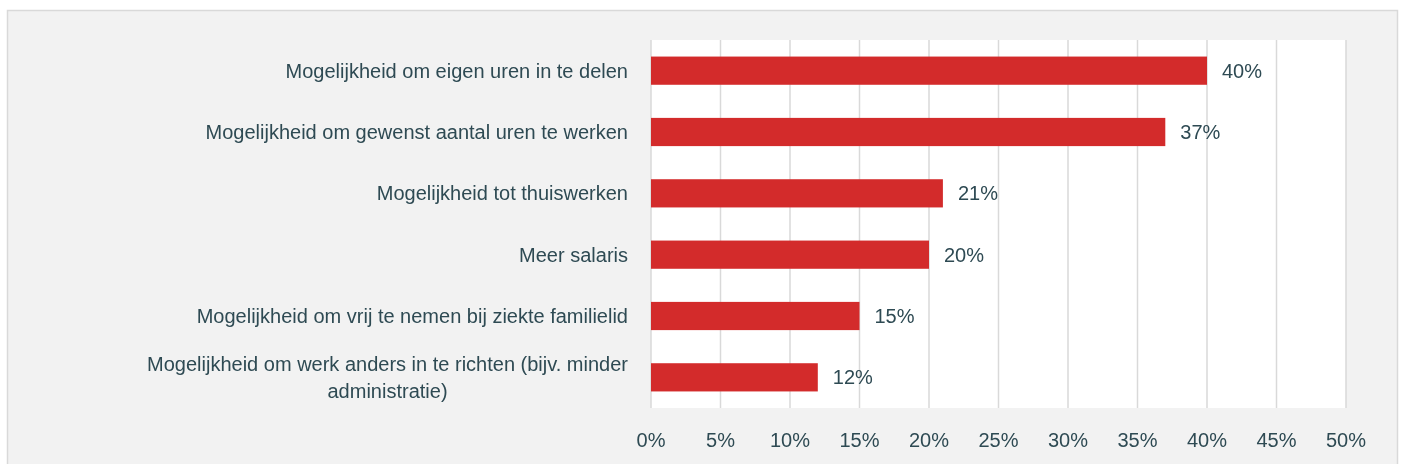  I want to click on data-label: 21%, so click(978, 193).